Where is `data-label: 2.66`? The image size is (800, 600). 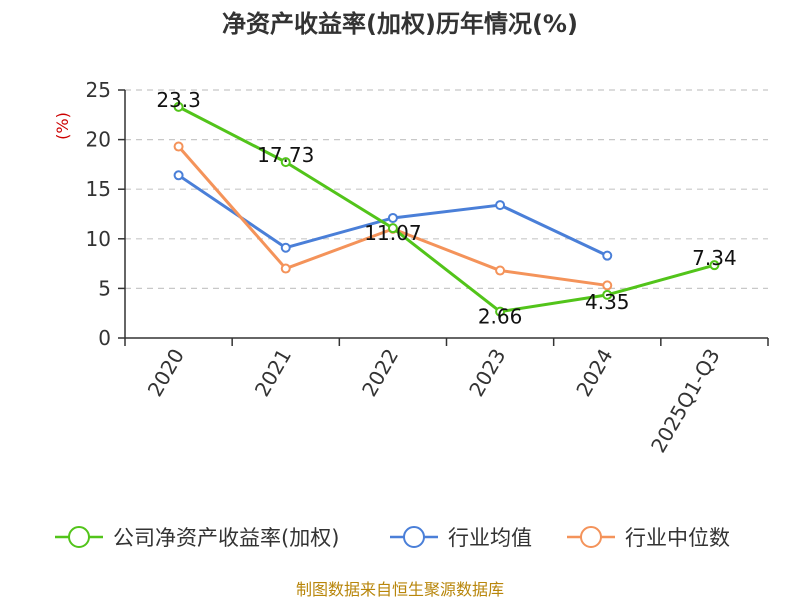
data-label: 2.66 is located at coordinates (500, 317).